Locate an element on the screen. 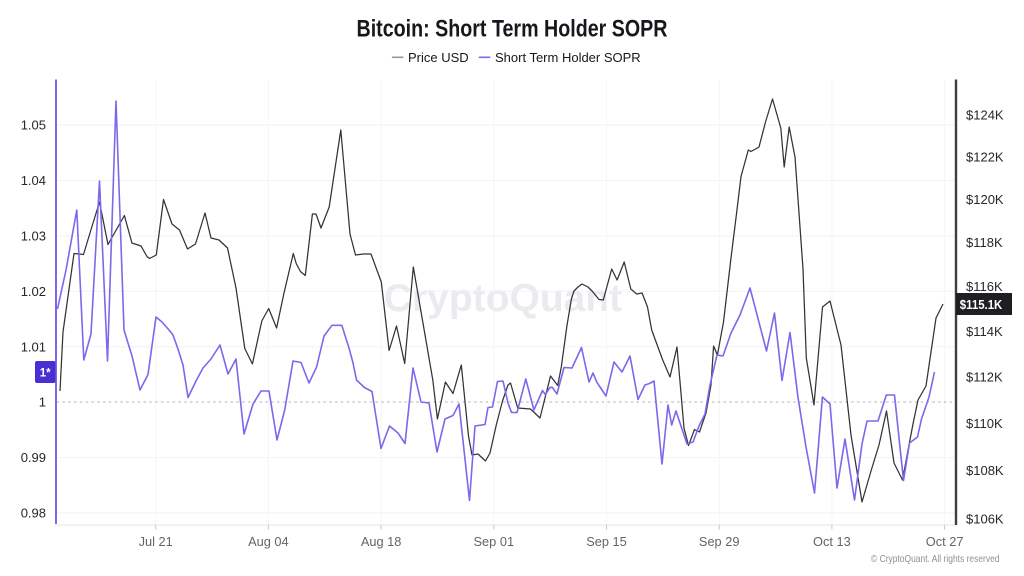  svg-text: $116K is located at coordinates (984, 286).